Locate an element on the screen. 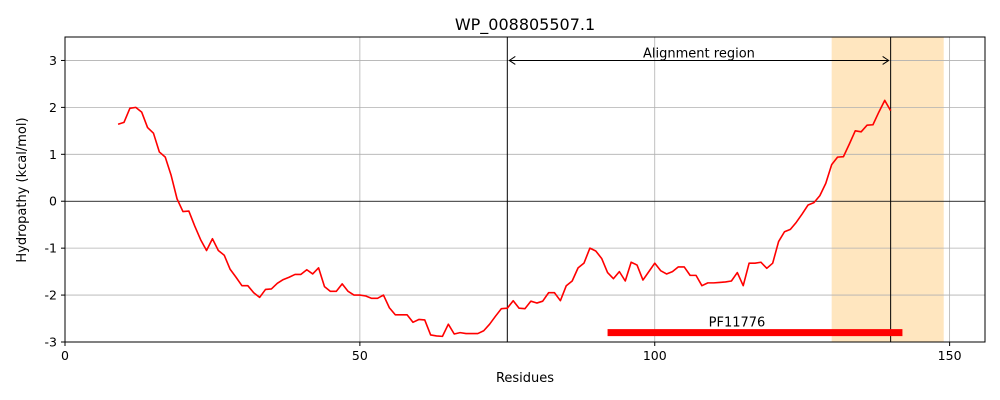  y-tick-label: 3 is located at coordinates (53, 60).